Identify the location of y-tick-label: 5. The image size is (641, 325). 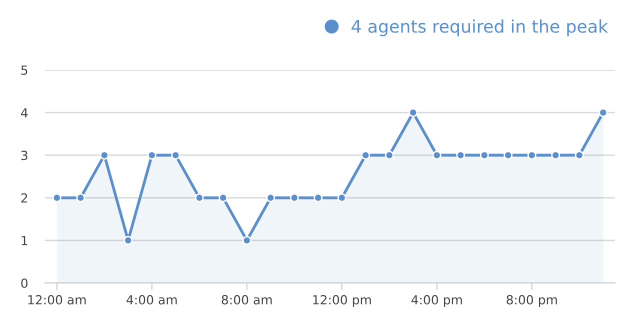
(24, 70).